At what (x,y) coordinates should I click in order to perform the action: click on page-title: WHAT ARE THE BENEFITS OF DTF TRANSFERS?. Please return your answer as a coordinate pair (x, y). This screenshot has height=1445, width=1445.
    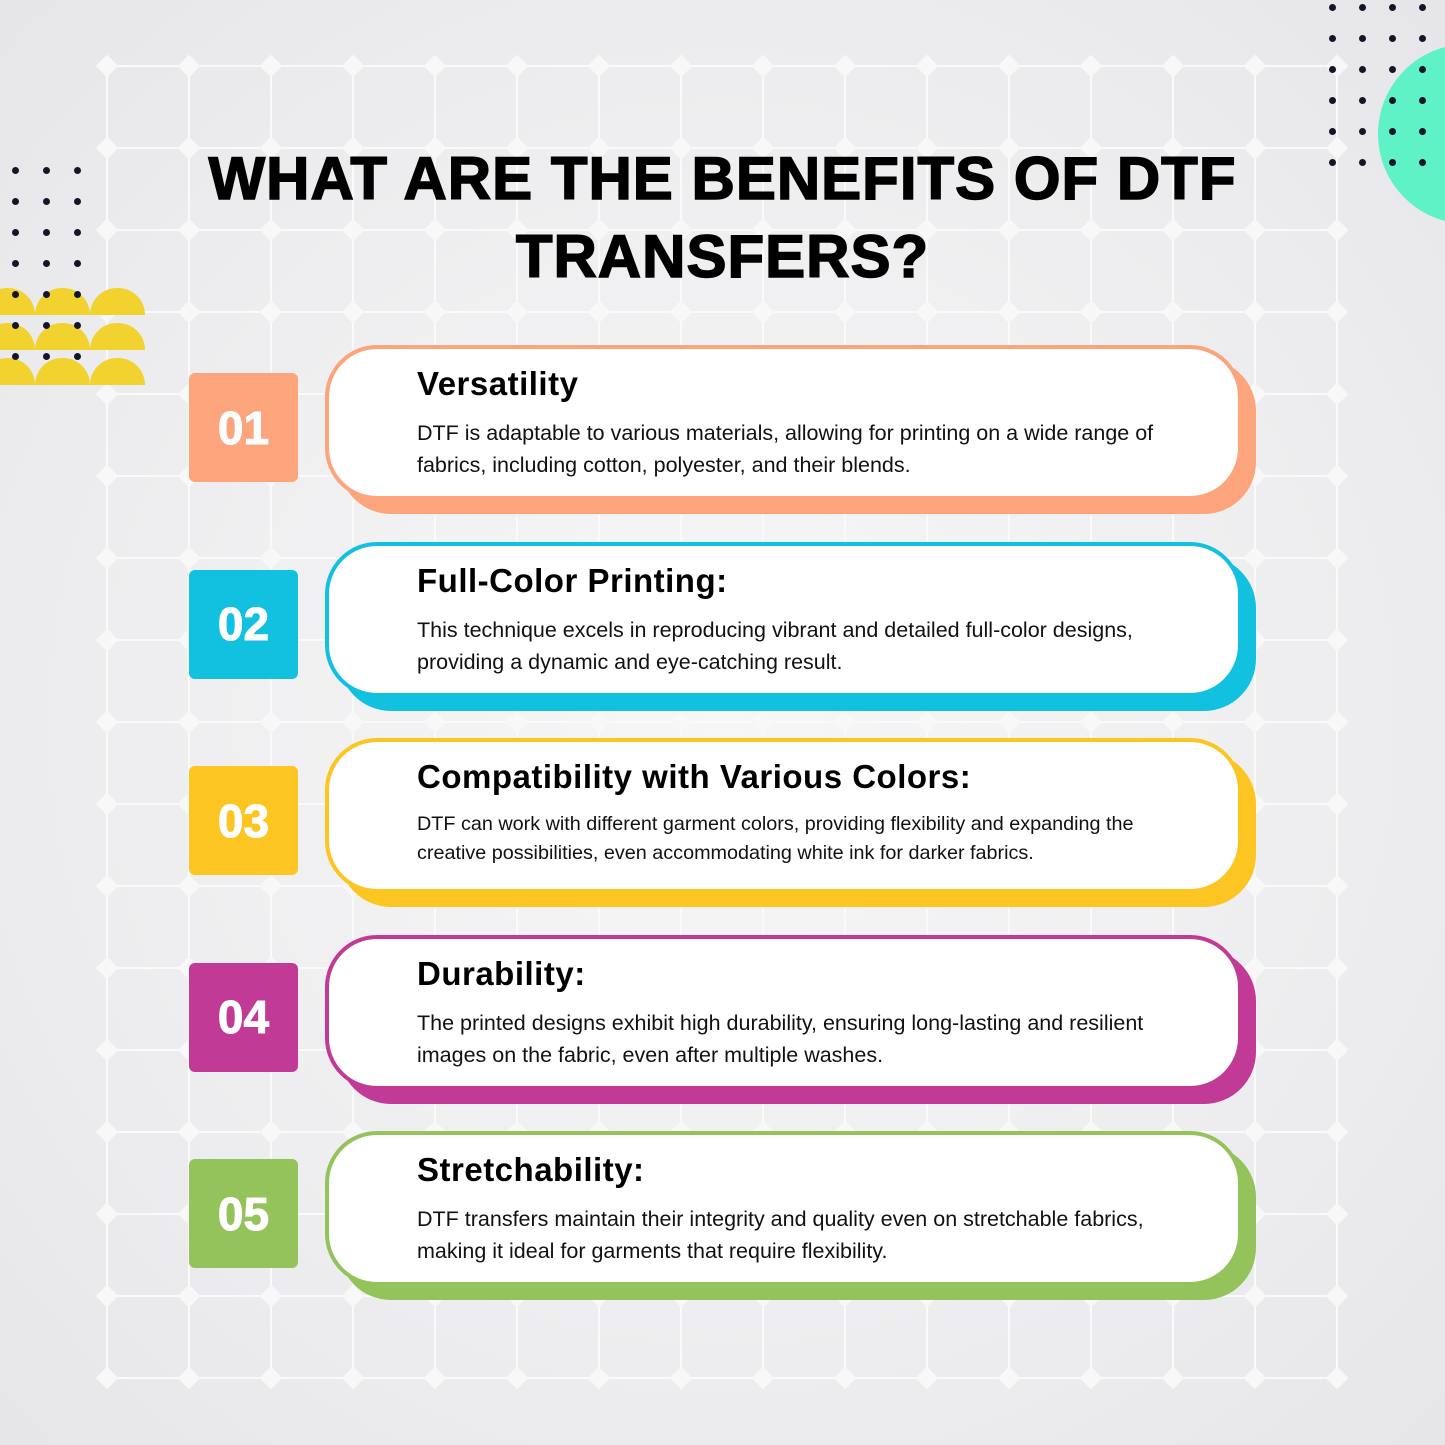
    Looking at the image, I should click on (722, 217).